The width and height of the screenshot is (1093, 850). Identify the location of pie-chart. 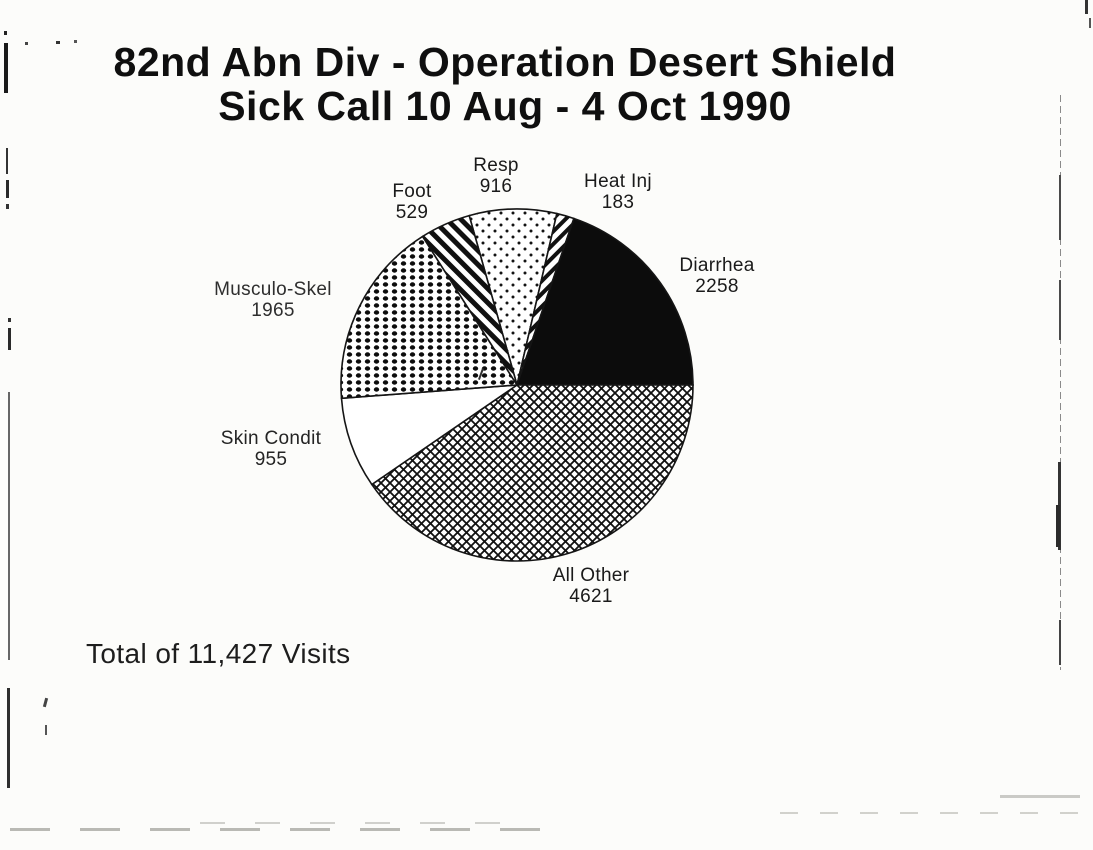
(517, 385).